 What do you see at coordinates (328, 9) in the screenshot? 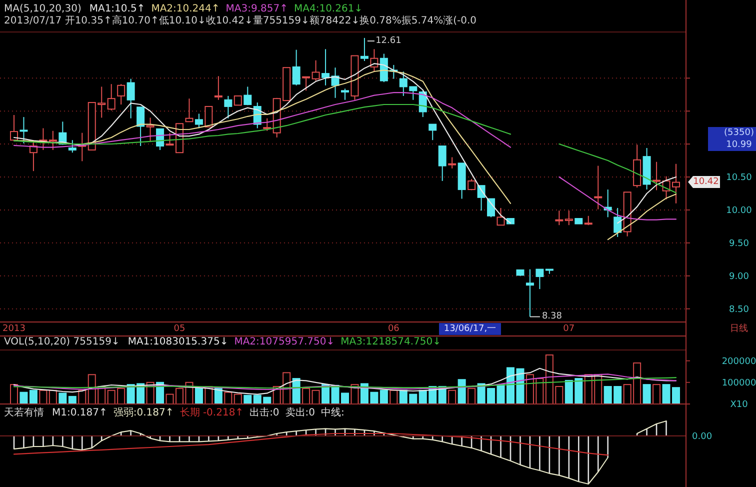
I see `text: MA4:10.261↓` at bounding box center [328, 9].